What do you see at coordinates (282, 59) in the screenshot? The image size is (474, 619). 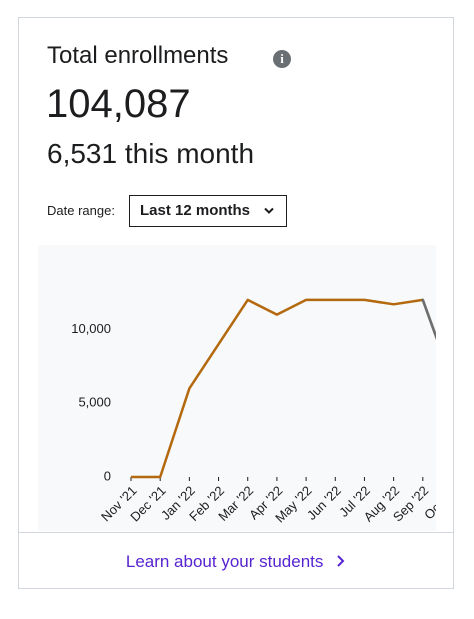 I see `info-icon: i` at bounding box center [282, 59].